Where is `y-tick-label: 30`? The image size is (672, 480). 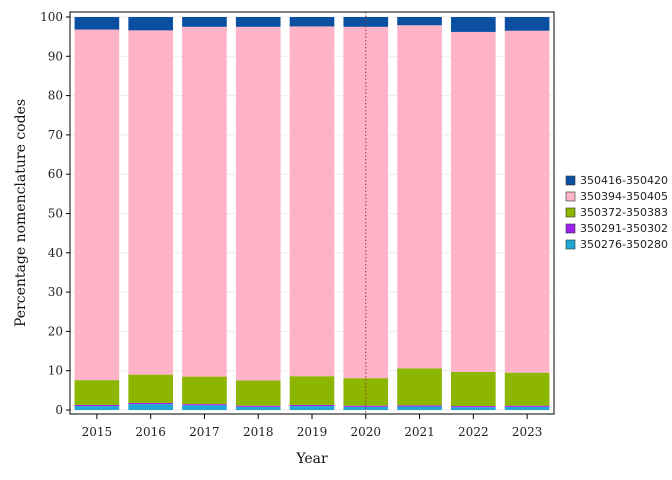 y-tick-label: 30 is located at coordinates (55, 292).